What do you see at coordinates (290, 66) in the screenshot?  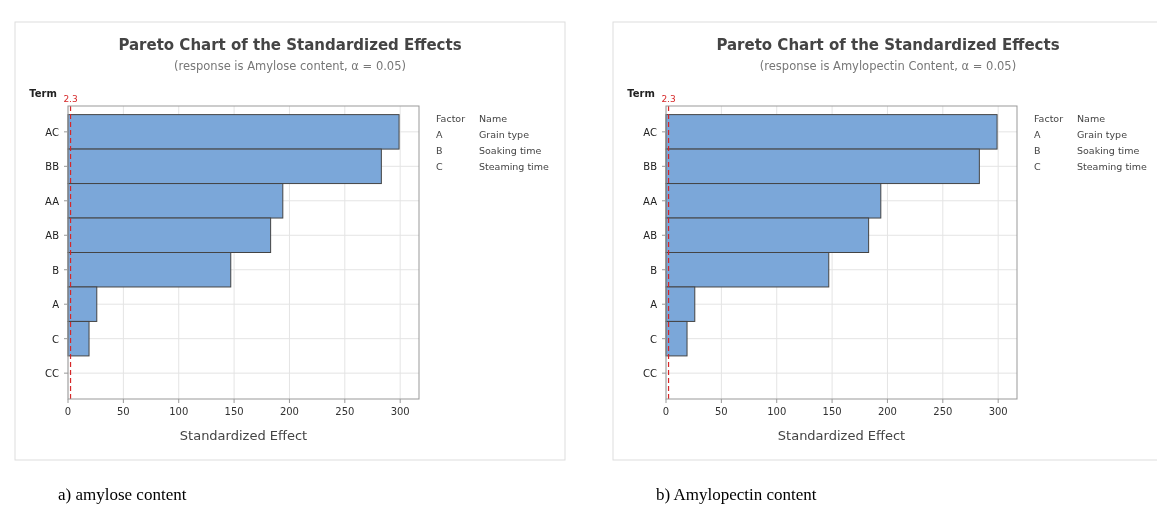 I see `chart-subtitle: (response is Amylose content, α = 0.05)` at bounding box center [290, 66].